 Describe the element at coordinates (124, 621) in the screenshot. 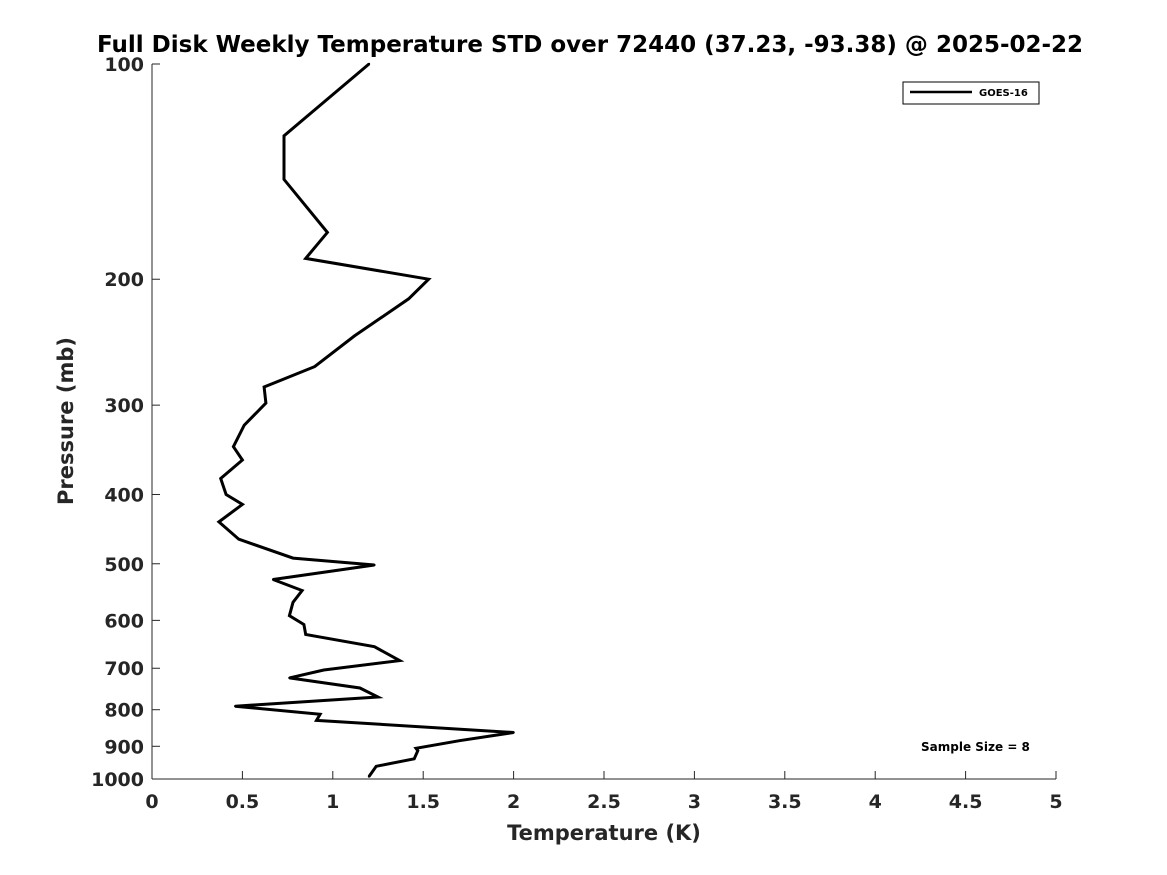

I see `y-tick-label: 600` at that location.